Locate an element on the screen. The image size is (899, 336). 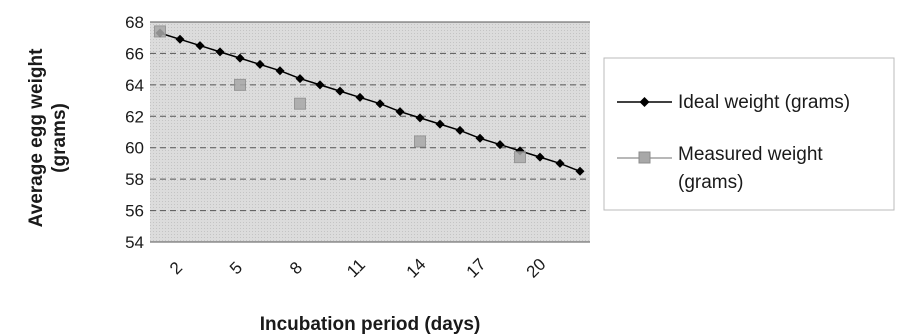
y-axis-ticks: 54 56 58 60 62 64 66 68 is located at coordinates (134, 132).